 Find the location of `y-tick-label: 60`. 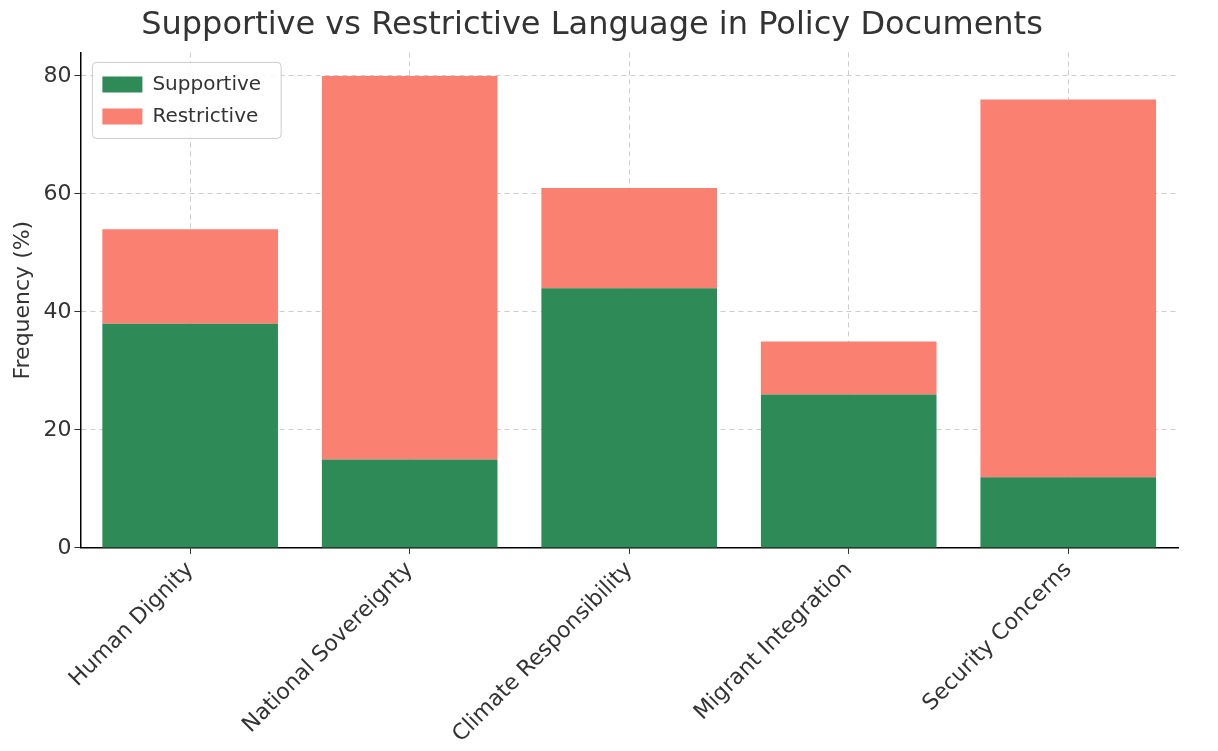

y-tick-label: 60 is located at coordinates (57, 192).